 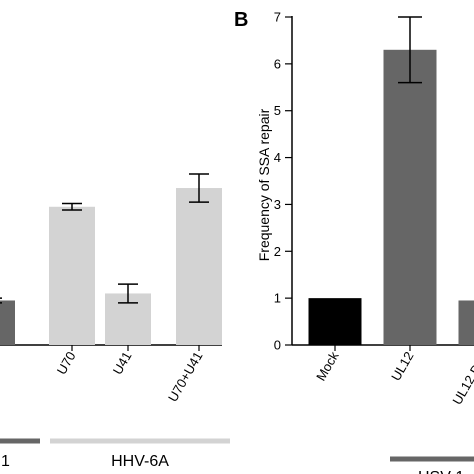 I want to click on y-axis-title: Frequency of SSA repair, so click(x=264, y=184).